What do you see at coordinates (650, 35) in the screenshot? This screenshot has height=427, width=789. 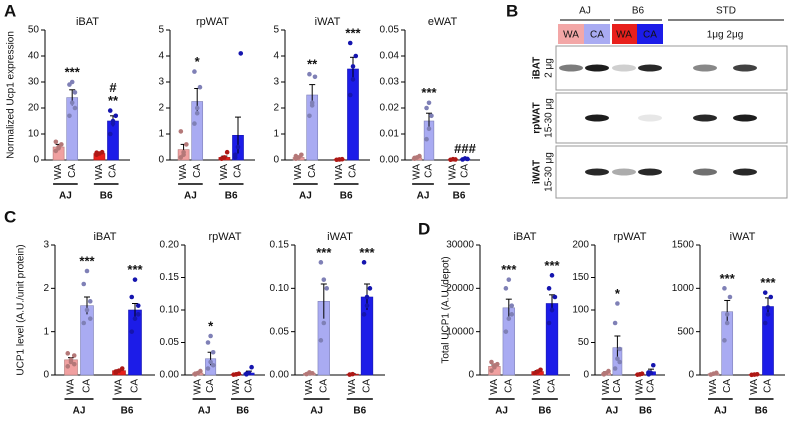 I see `blot-lane: CA` at bounding box center [650, 35].